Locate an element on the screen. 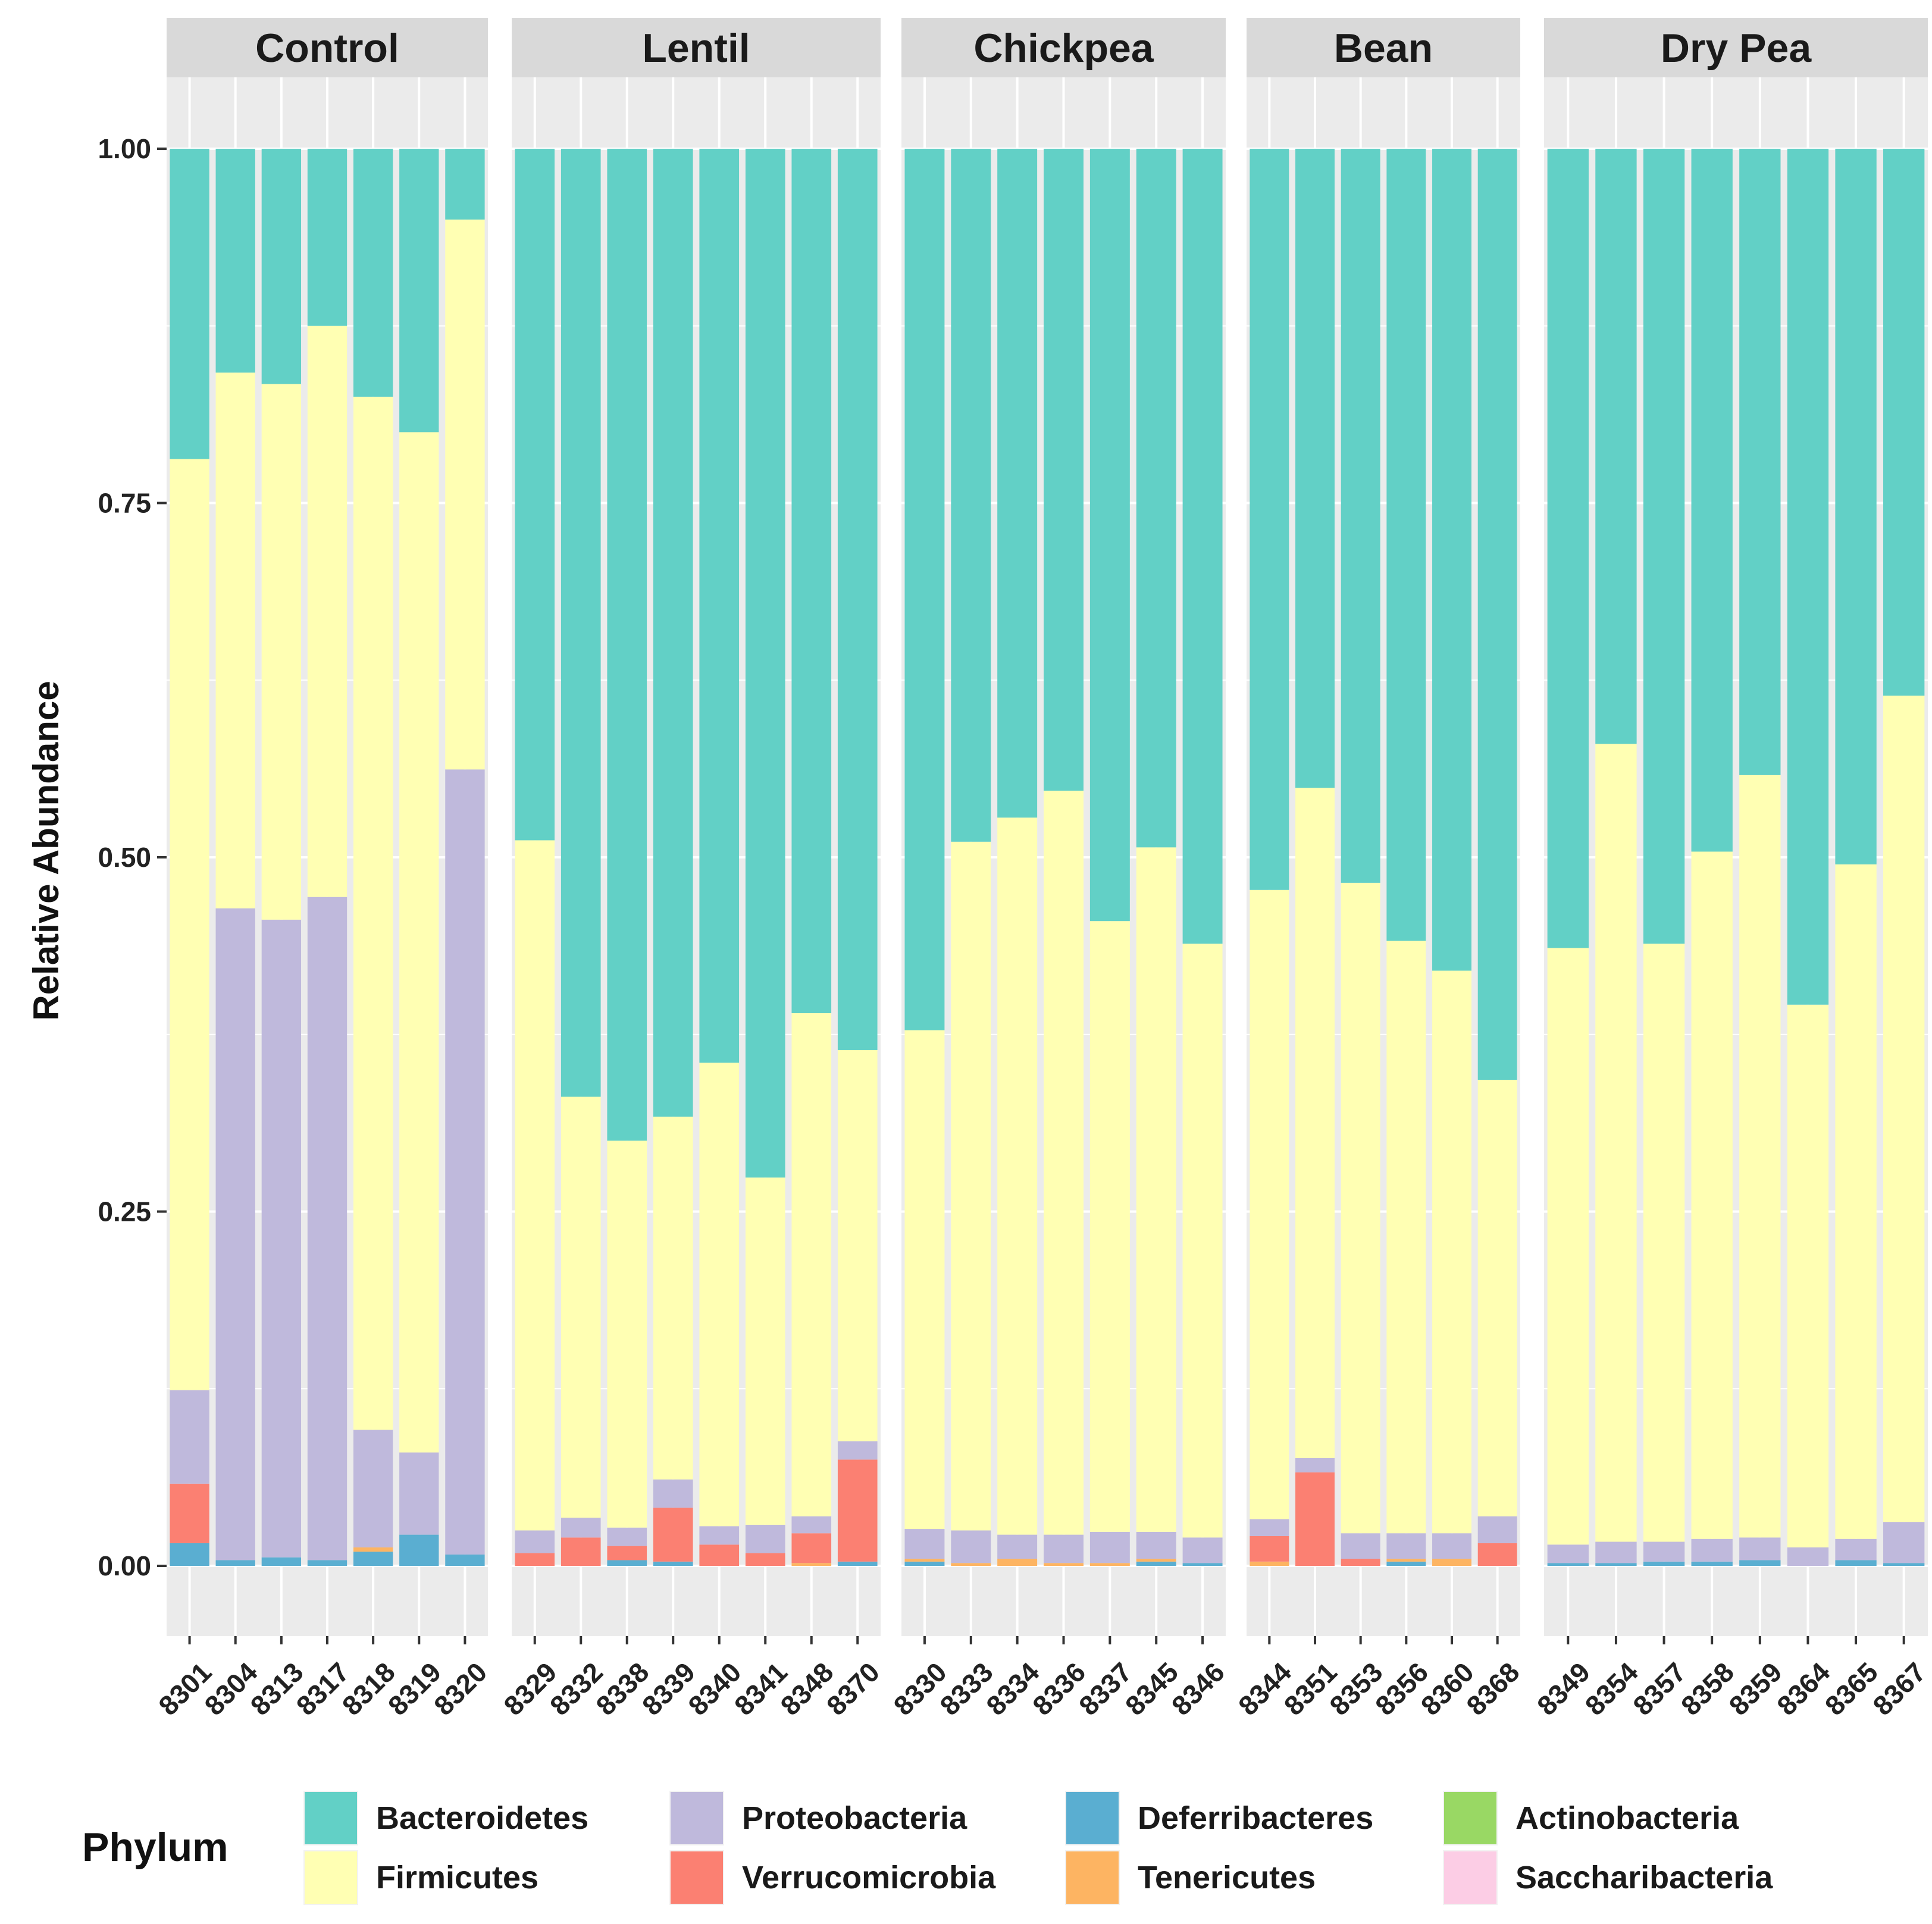  x-tick-label: 8353 is located at coordinates (1355, 1689).